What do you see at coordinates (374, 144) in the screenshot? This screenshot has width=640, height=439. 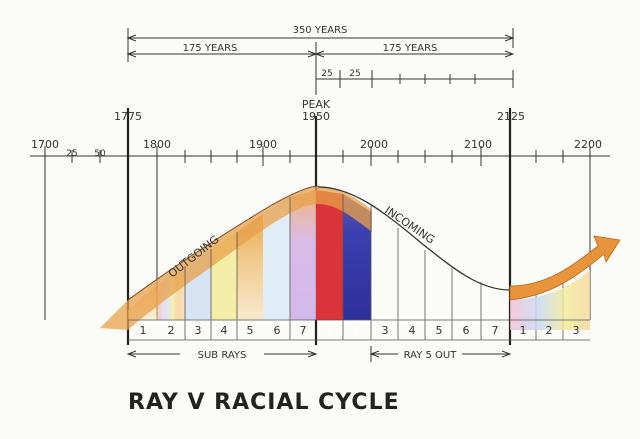 I see `tick-2000: 2000` at bounding box center [374, 144].